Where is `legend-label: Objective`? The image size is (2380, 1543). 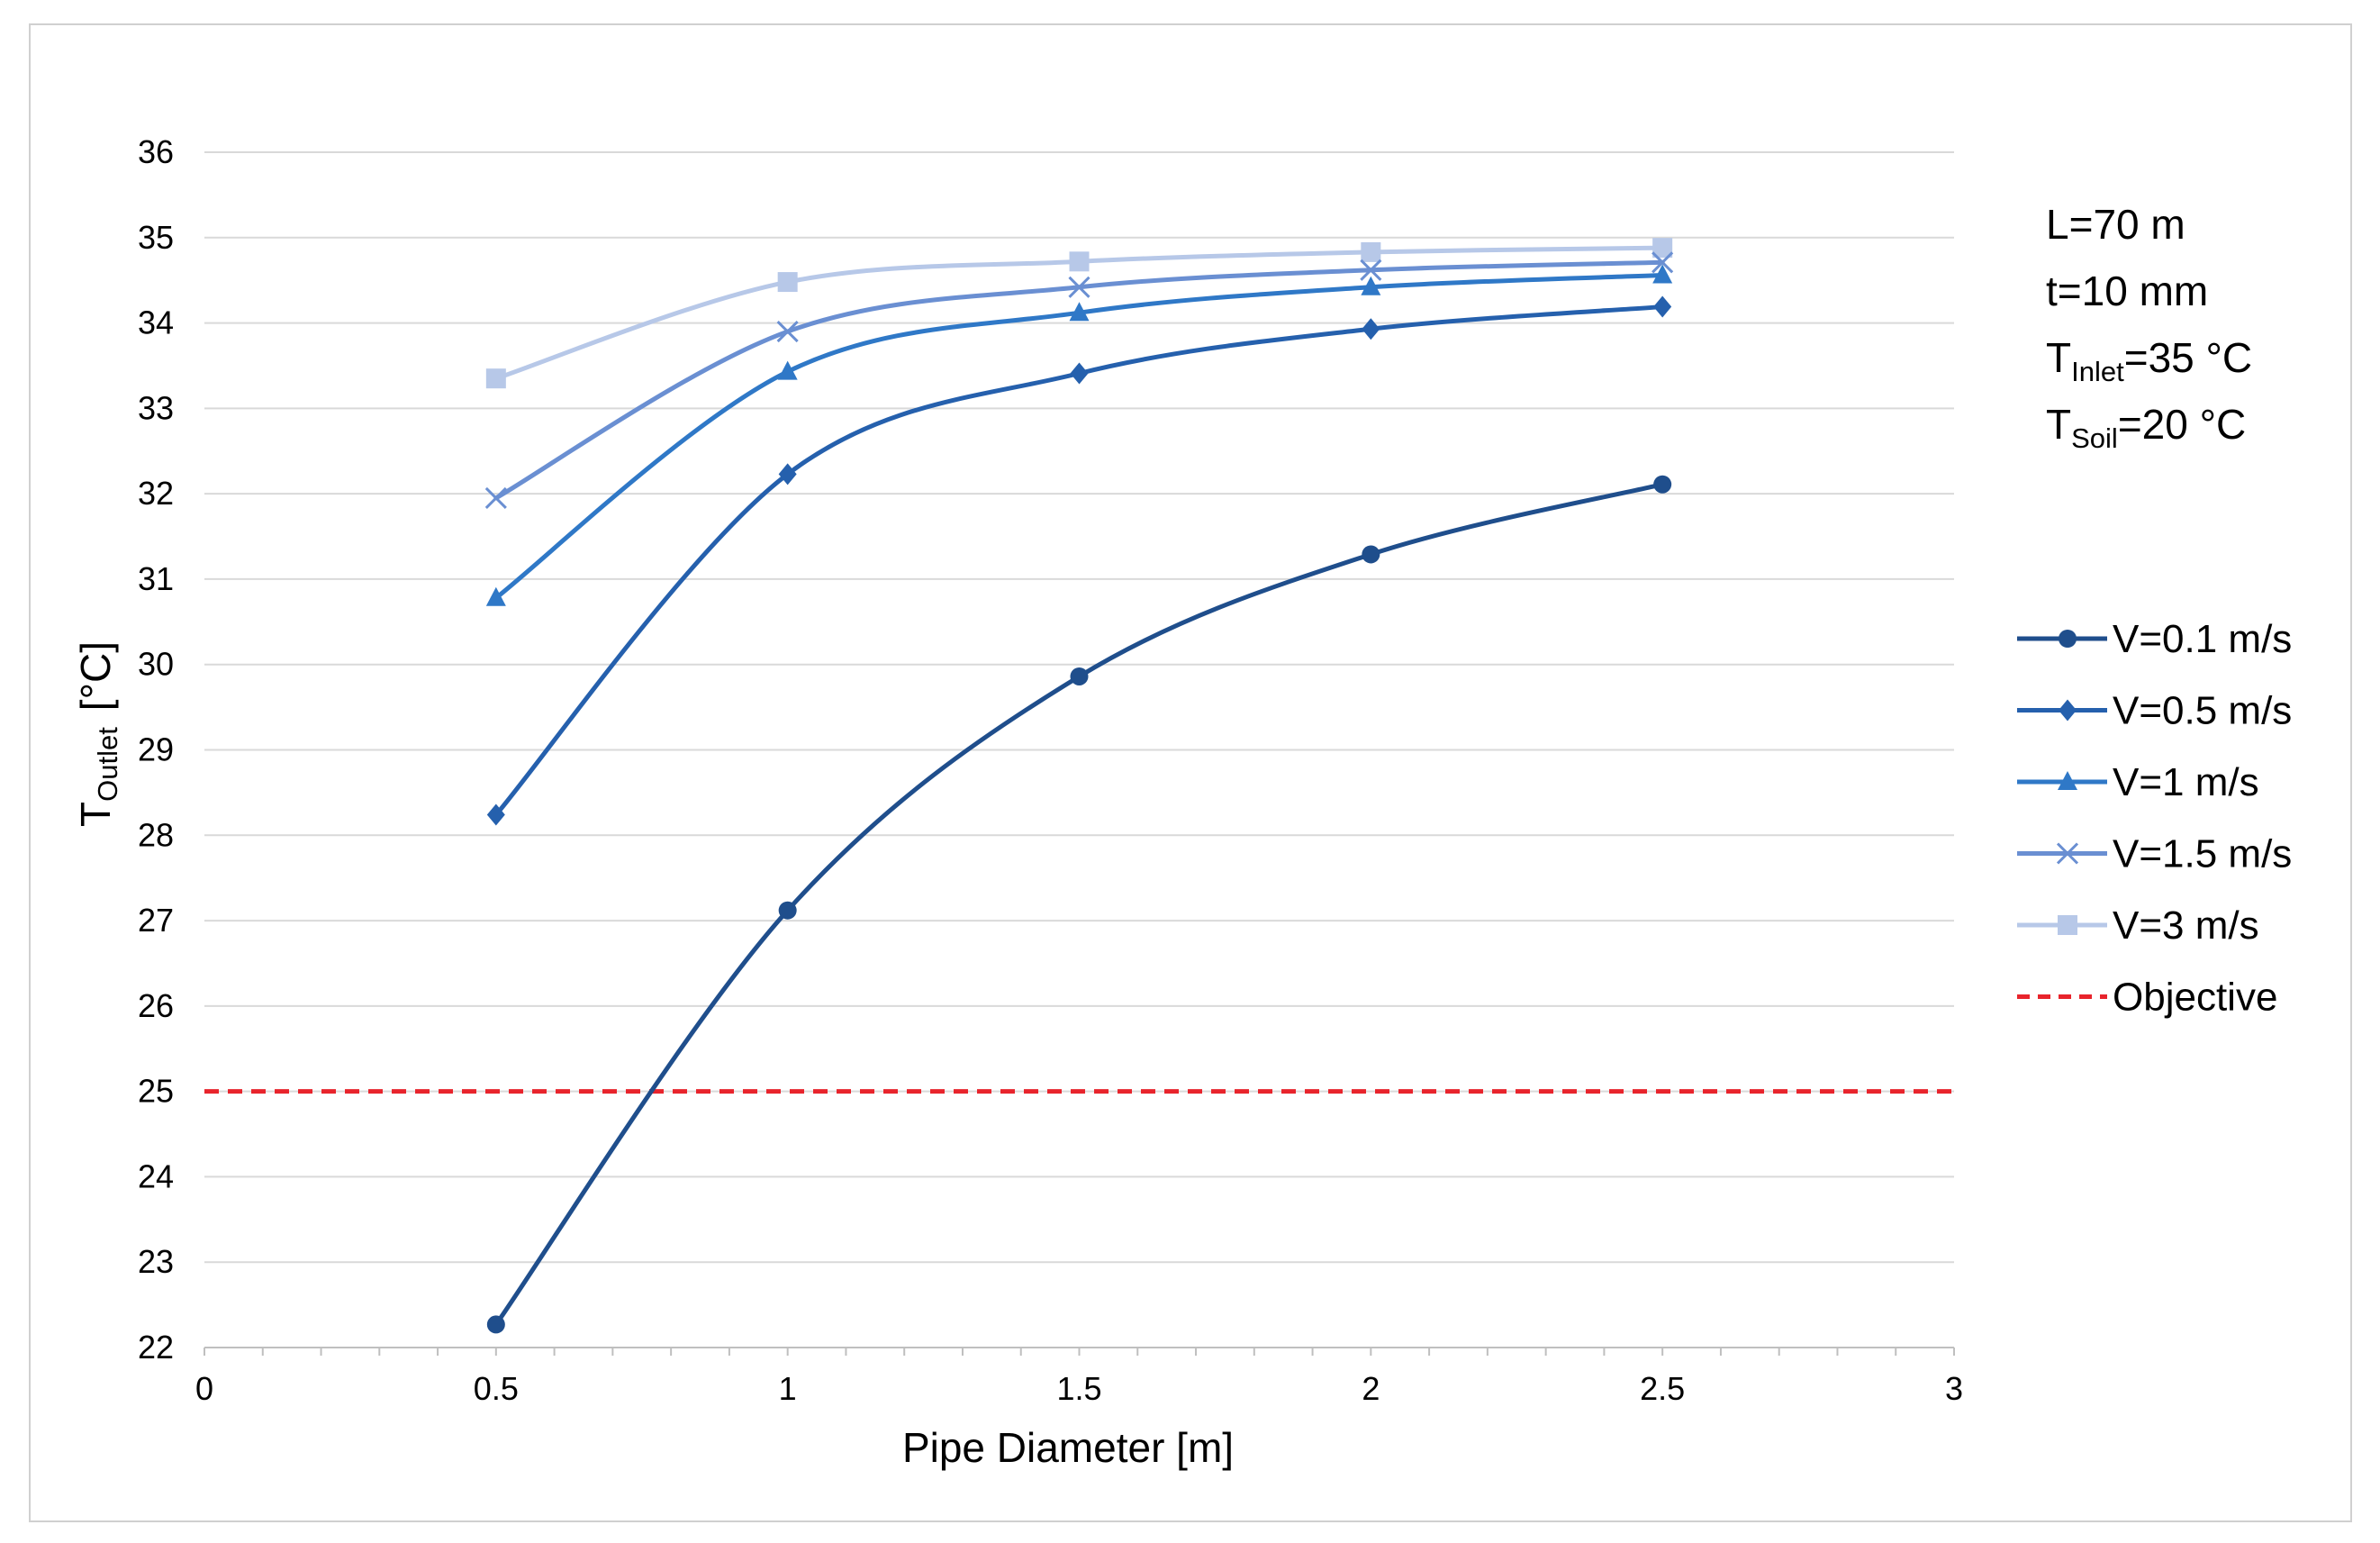 legend-label: Objective is located at coordinates (2195, 998).